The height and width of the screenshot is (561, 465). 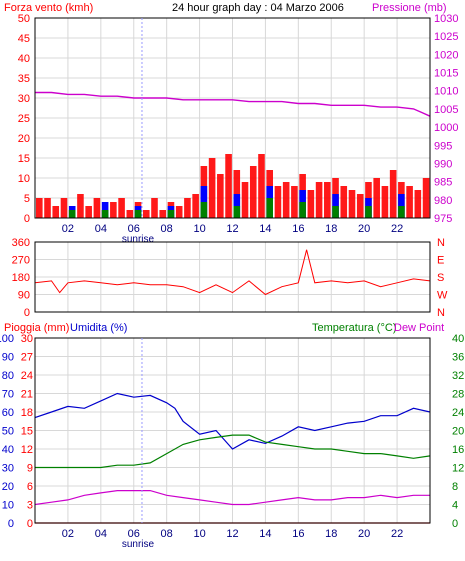 I want to click on panel3-sunrise-label: sunrise, so click(x=138, y=544).